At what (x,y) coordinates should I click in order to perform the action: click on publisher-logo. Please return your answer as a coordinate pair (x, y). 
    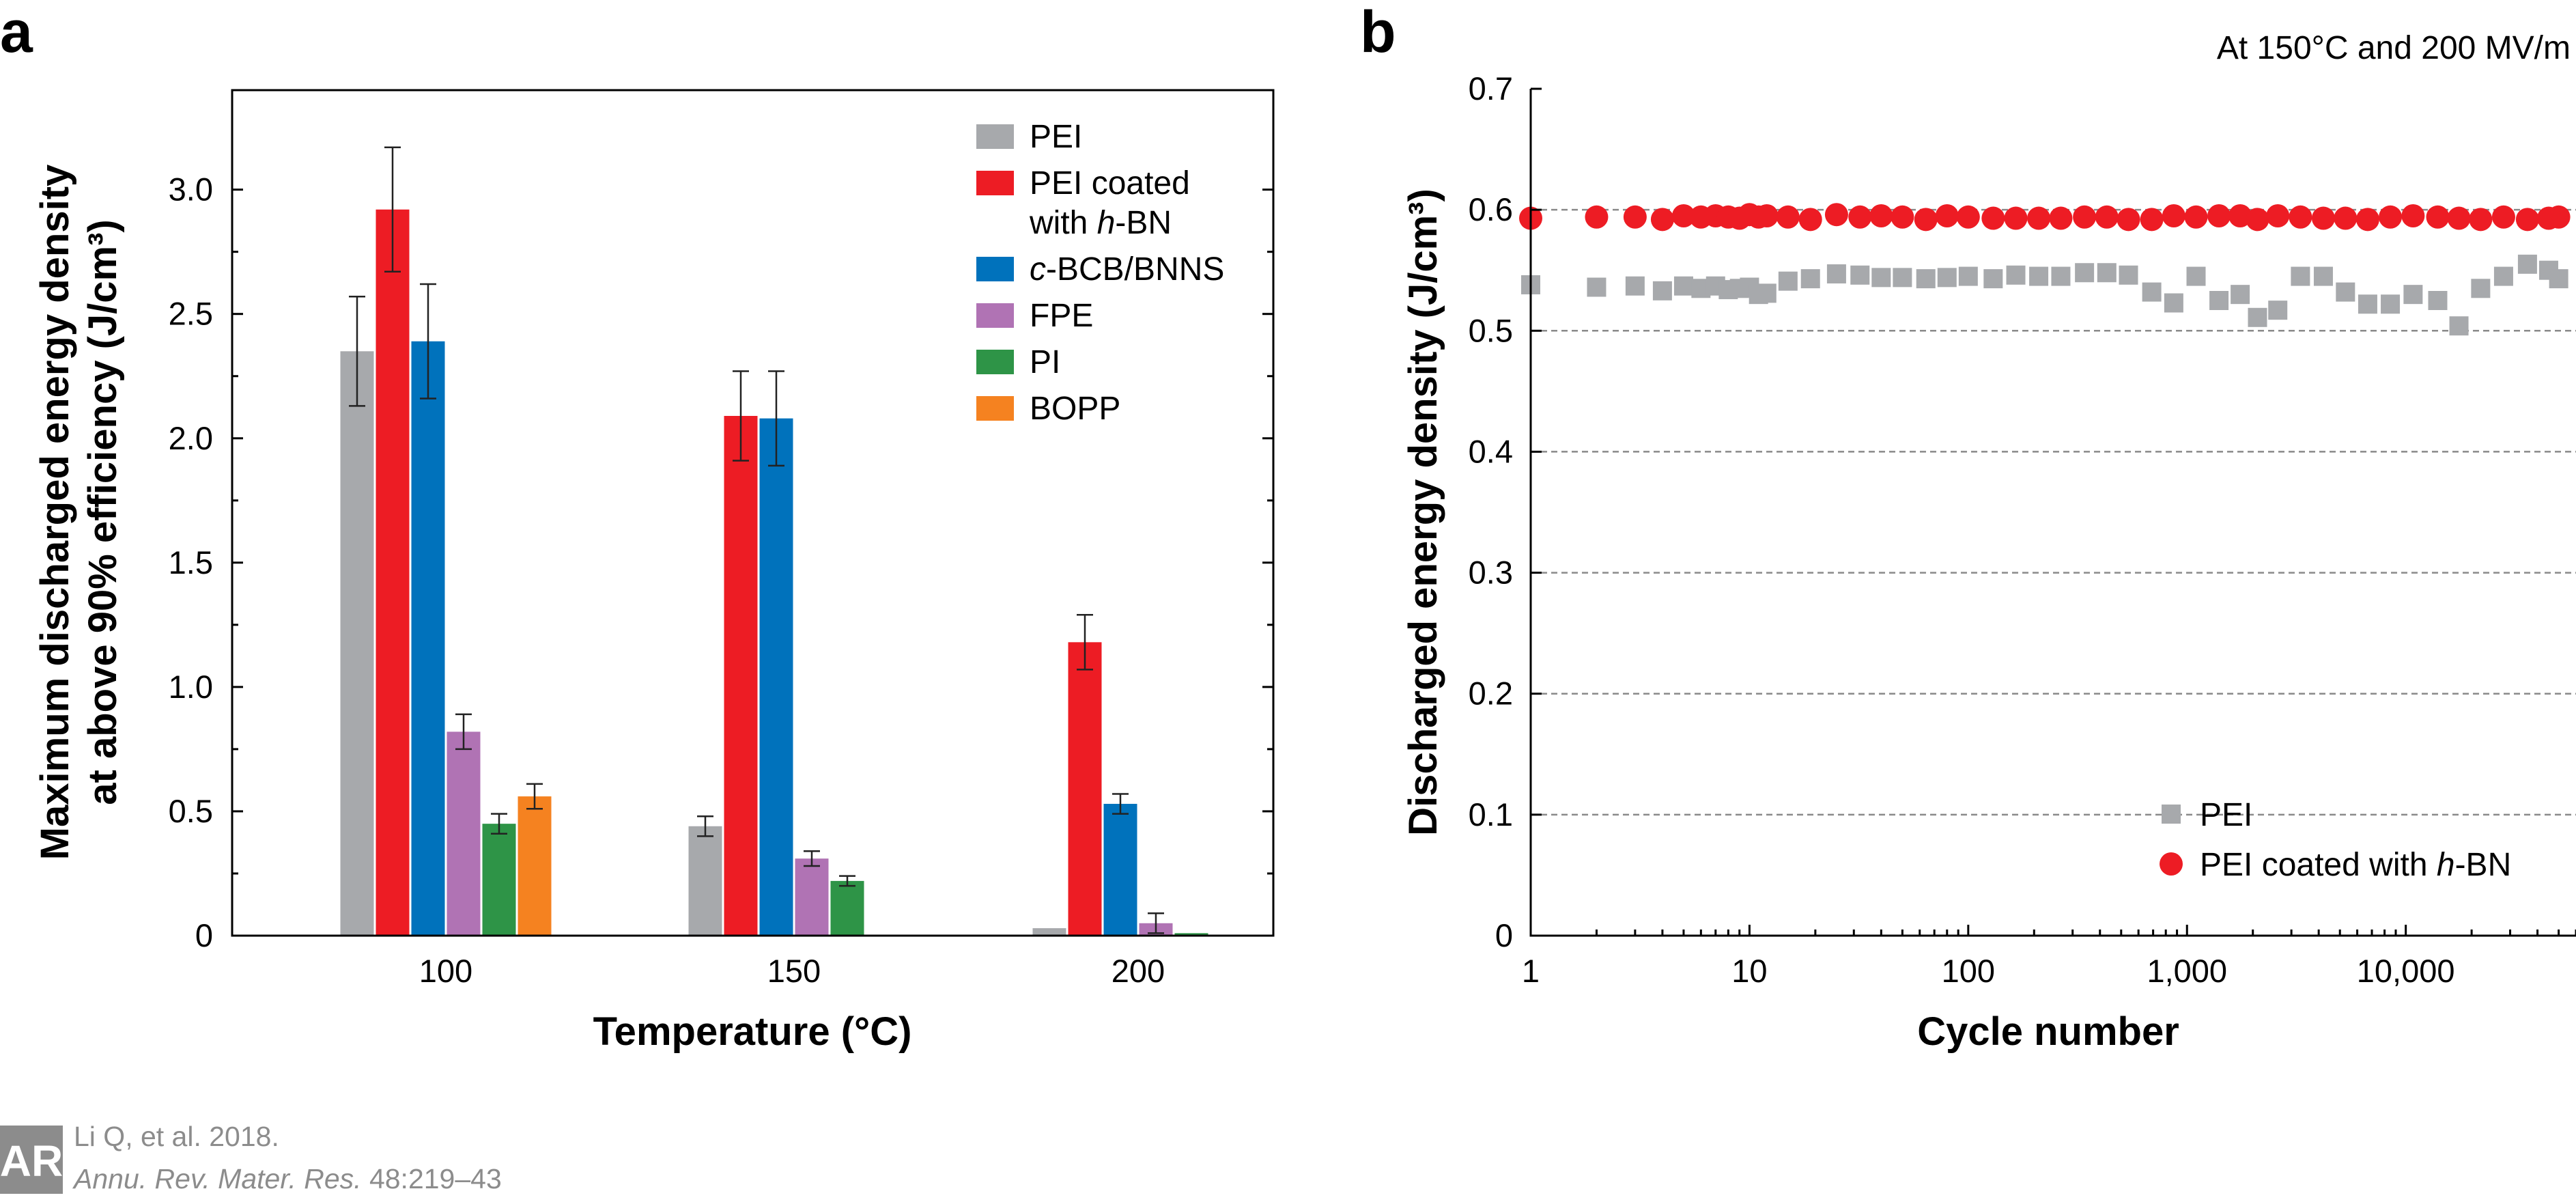
    Looking at the image, I should click on (31, 1160).